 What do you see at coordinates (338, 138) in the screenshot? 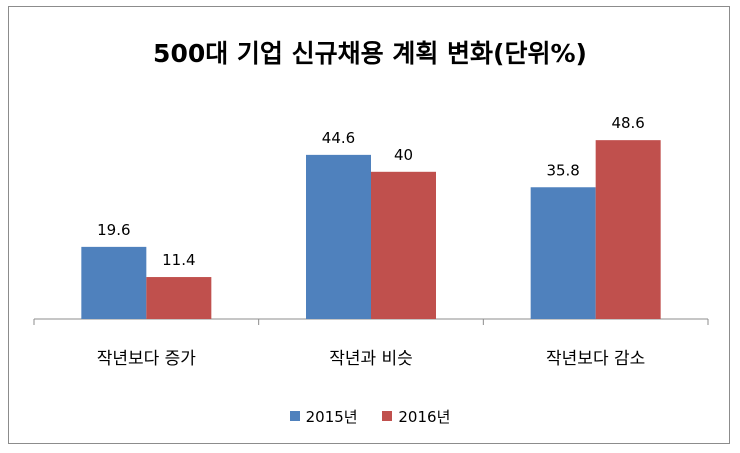
I see `data-label: 44.6` at bounding box center [338, 138].